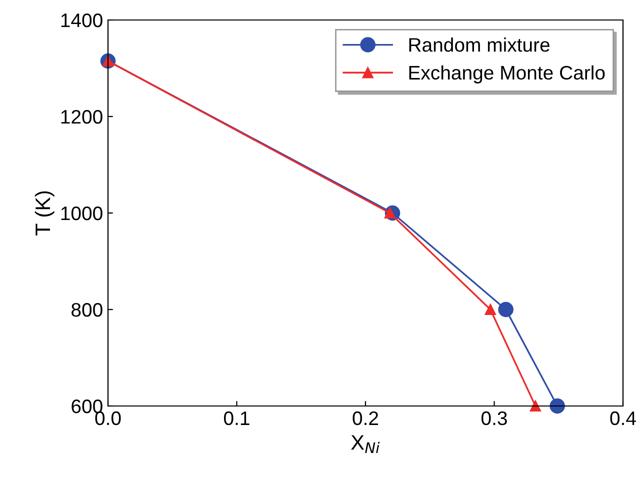  I want to click on y-tick-label: 1200, so click(81, 117).